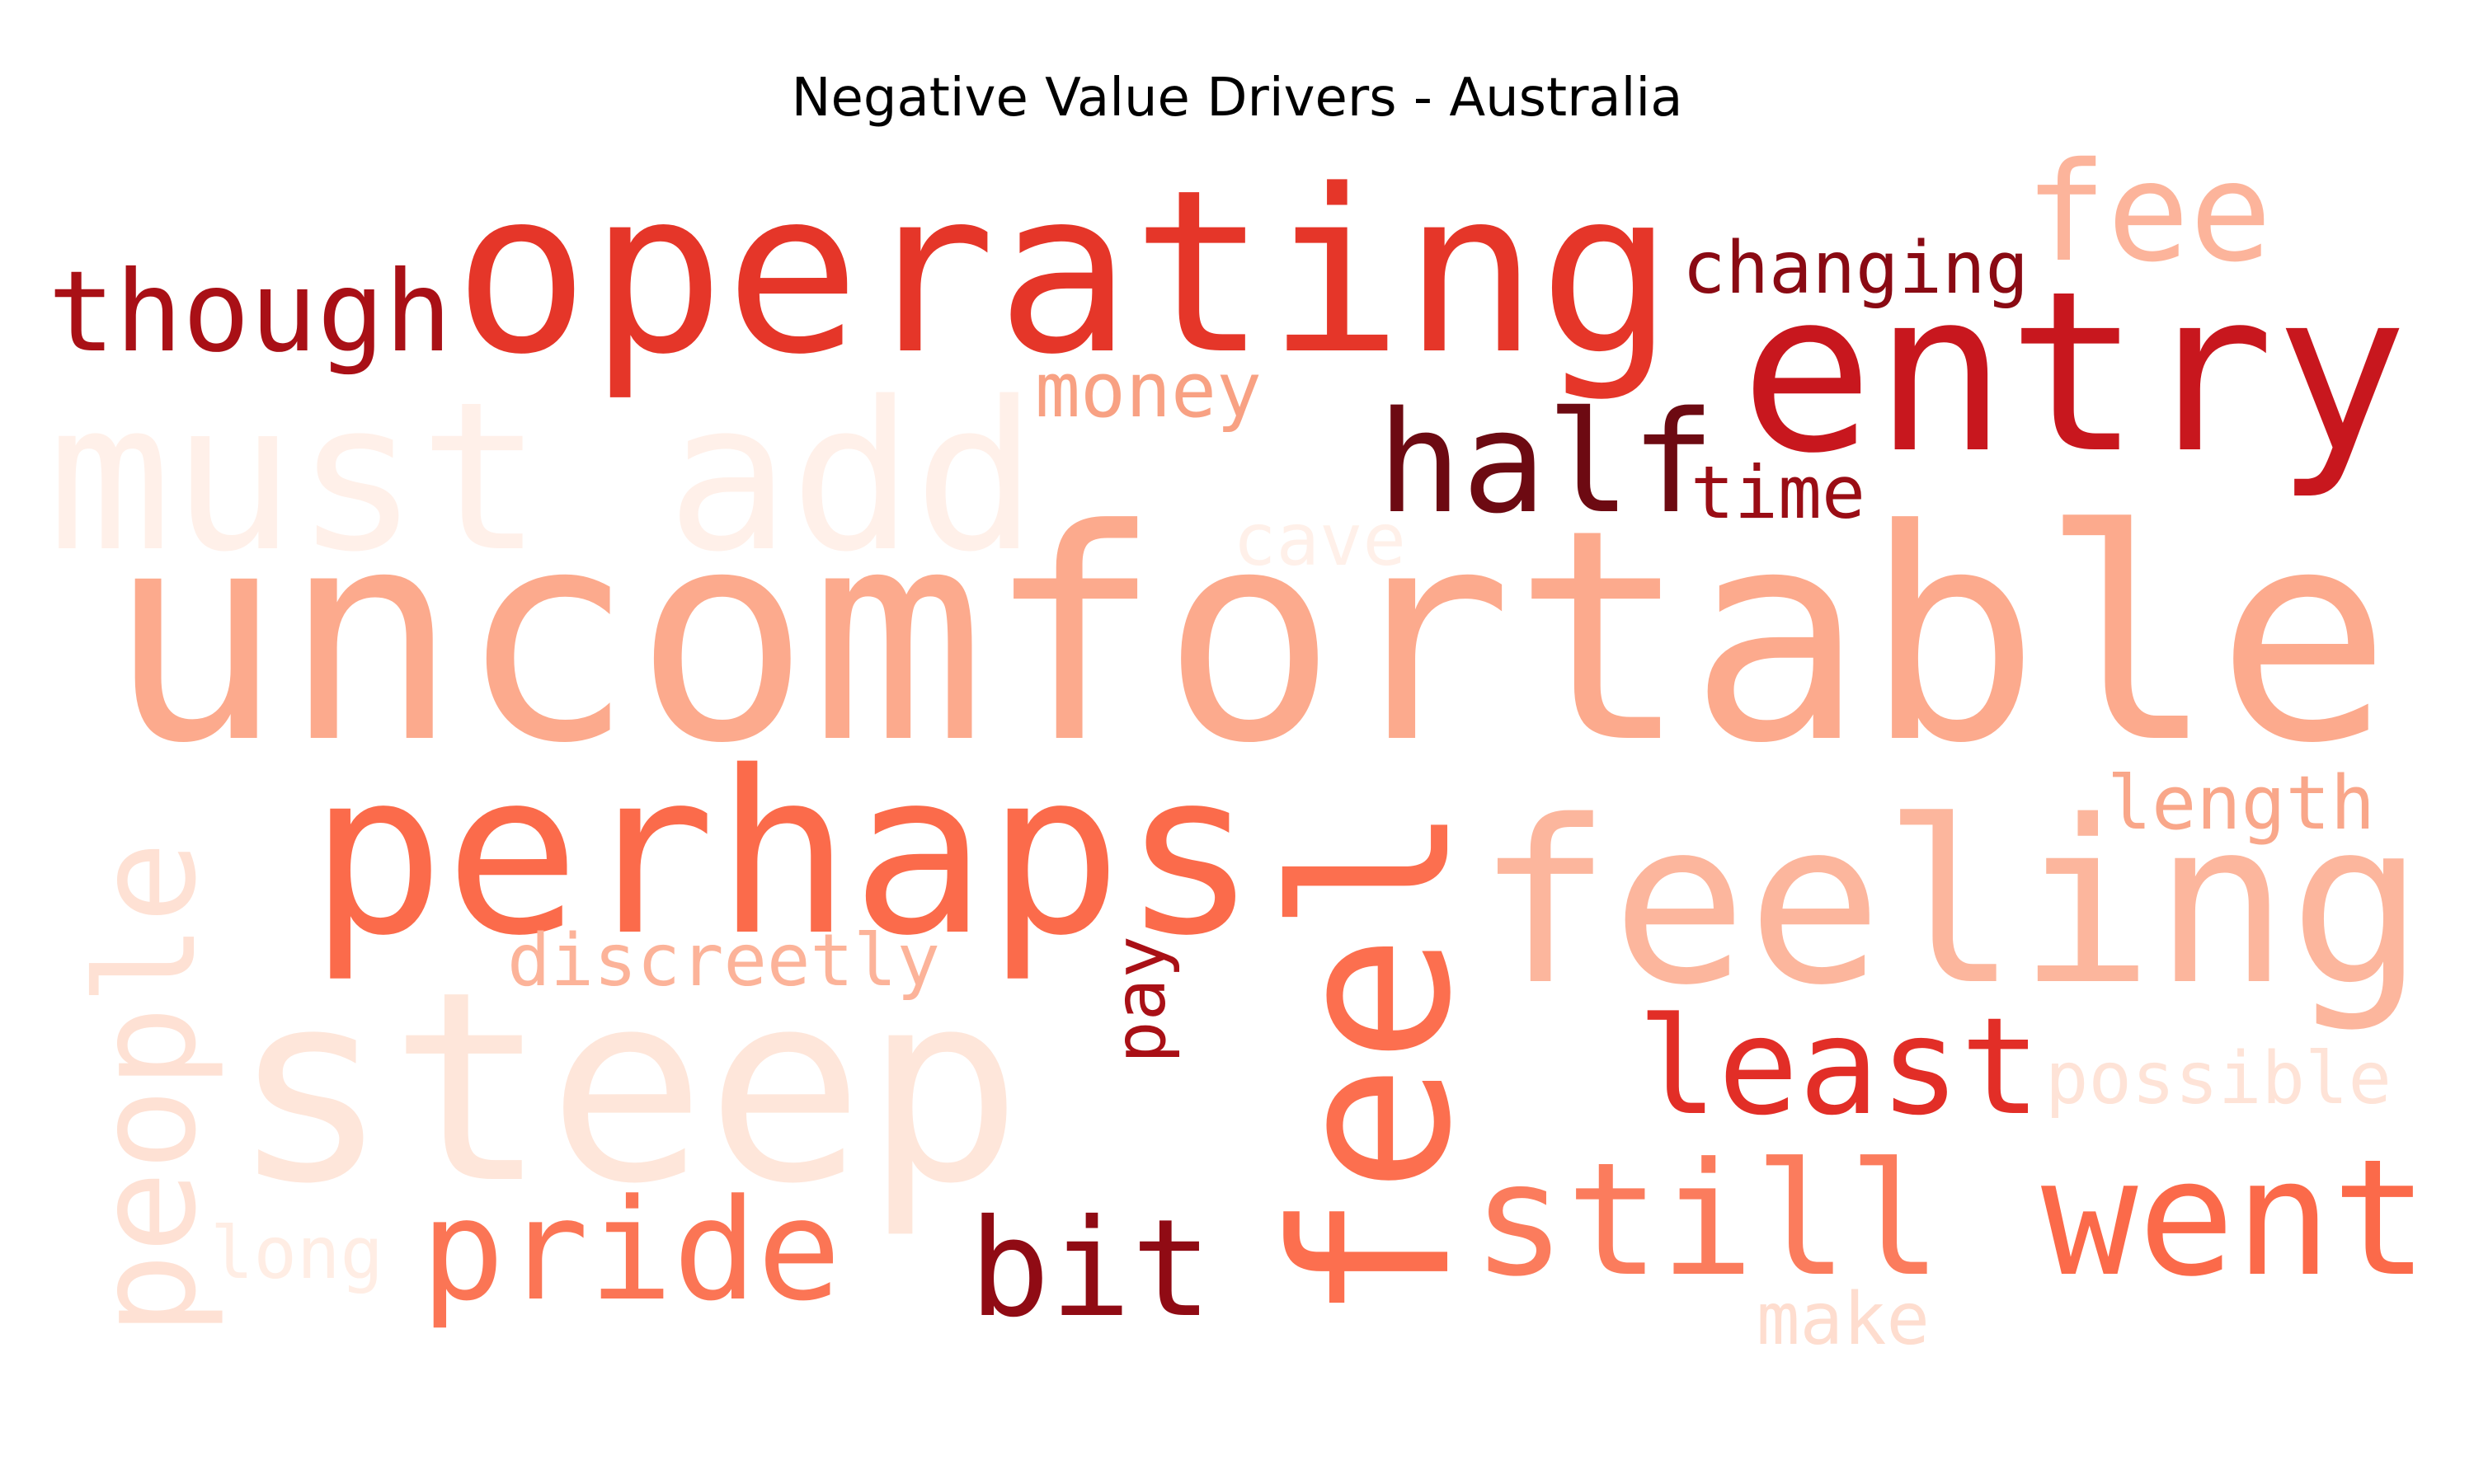 The image size is (2474, 1484). What do you see at coordinates (1148, 390) in the screenshot?
I see `word-money: money` at bounding box center [1148, 390].